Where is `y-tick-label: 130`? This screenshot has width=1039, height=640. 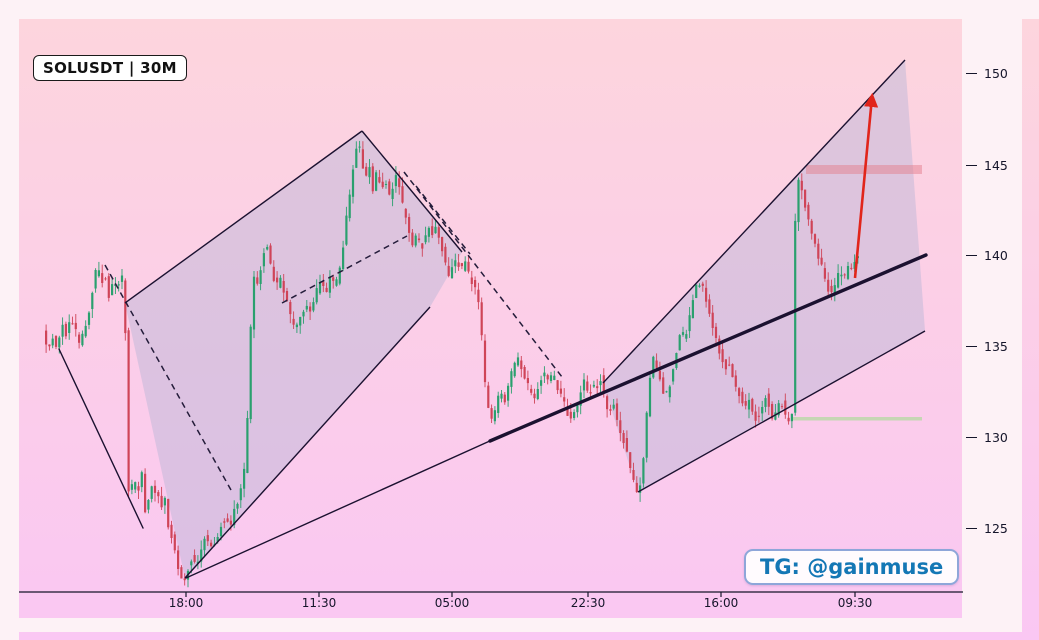
y-tick-label: 130 is located at coordinates (987, 437).